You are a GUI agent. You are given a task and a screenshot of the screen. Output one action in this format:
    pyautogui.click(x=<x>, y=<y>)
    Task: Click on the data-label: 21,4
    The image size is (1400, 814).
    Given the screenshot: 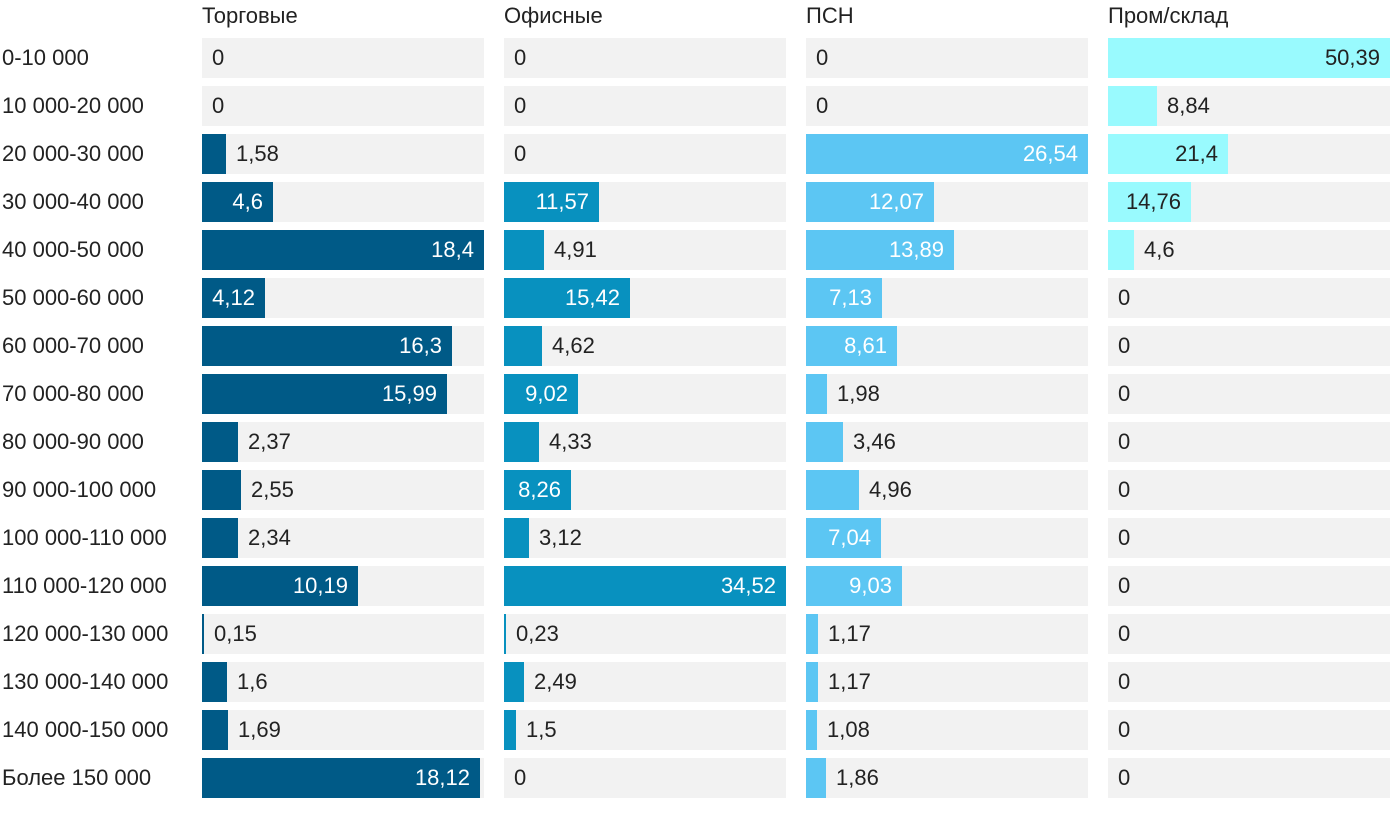 What is the action you would take?
    pyautogui.click(x=1196, y=153)
    